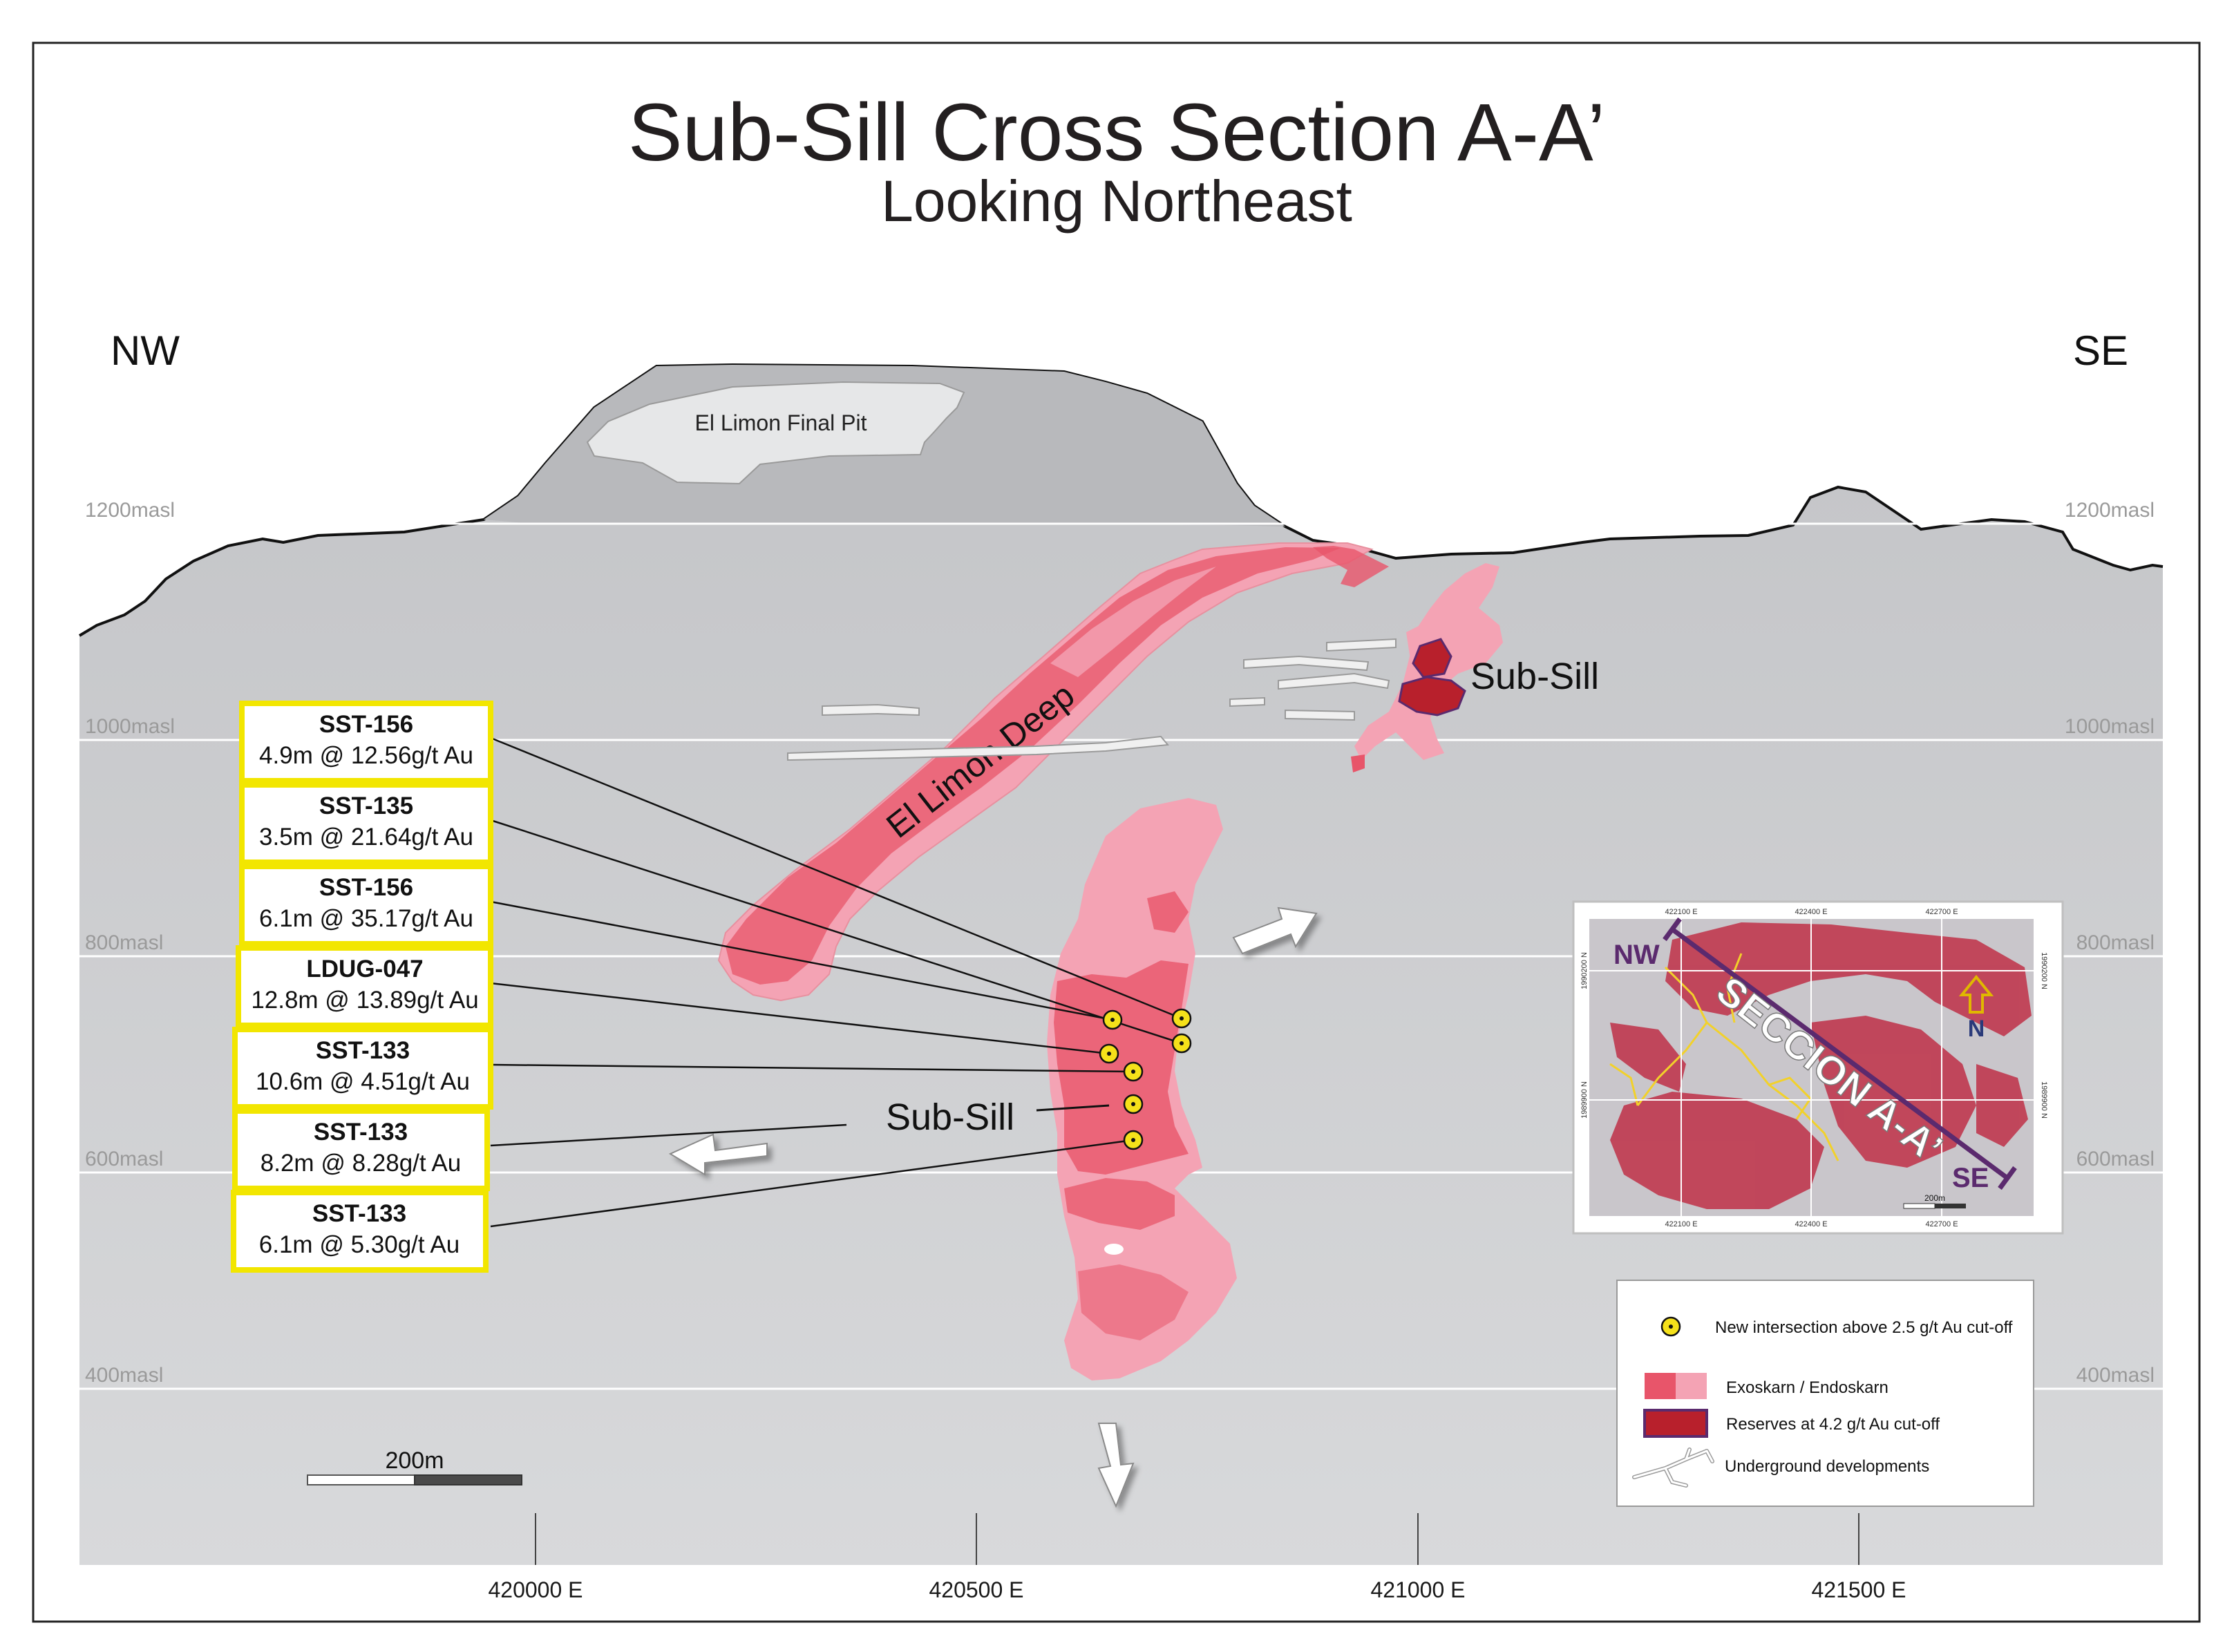 The width and height of the screenshot is (2234, 1652). What do you see at coordinates (414, 1460) in the screenshot?
I see `scale-bar-label: 200m` at bounding box center [414, 1460].